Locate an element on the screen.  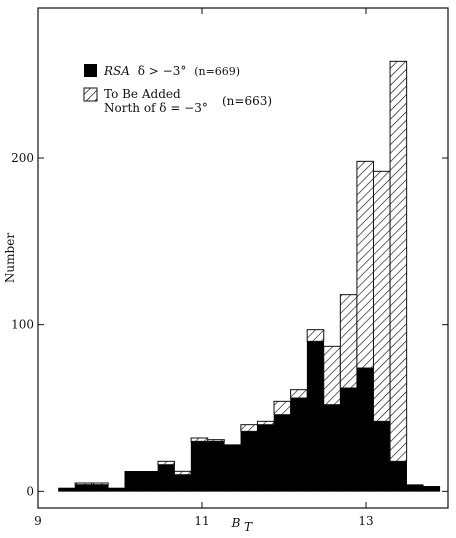
x-tick-label-13: 13 is located at coordinates (365, 521).